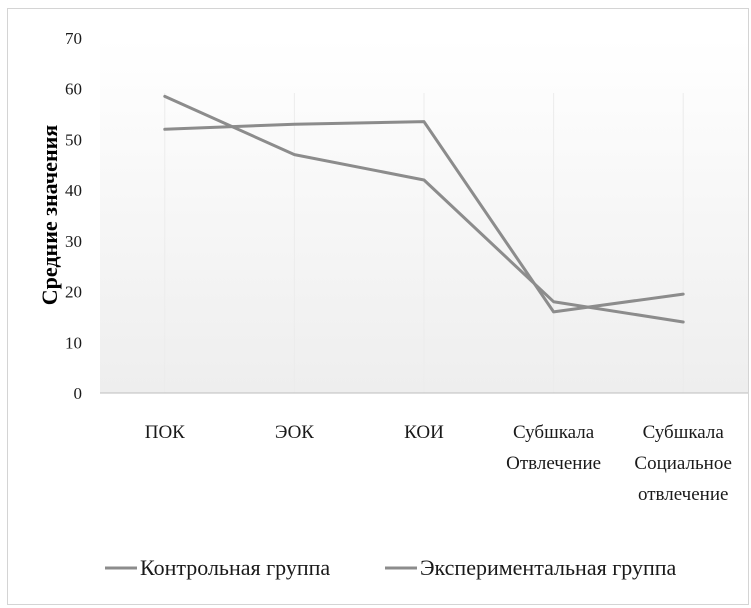 The width and height of the screenshot is (751, 608). What do you see at coordinates (73, 139) in the screenshot?
I see `y-tick-label: 50` at bounding box center [73, 139].